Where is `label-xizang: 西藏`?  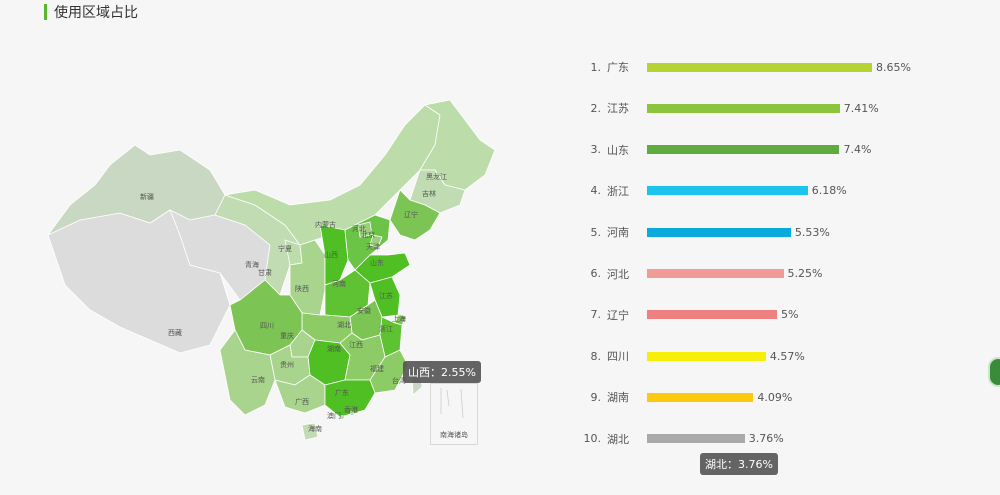
label-xizang: 西藏 is located at coordinates (175, 332).